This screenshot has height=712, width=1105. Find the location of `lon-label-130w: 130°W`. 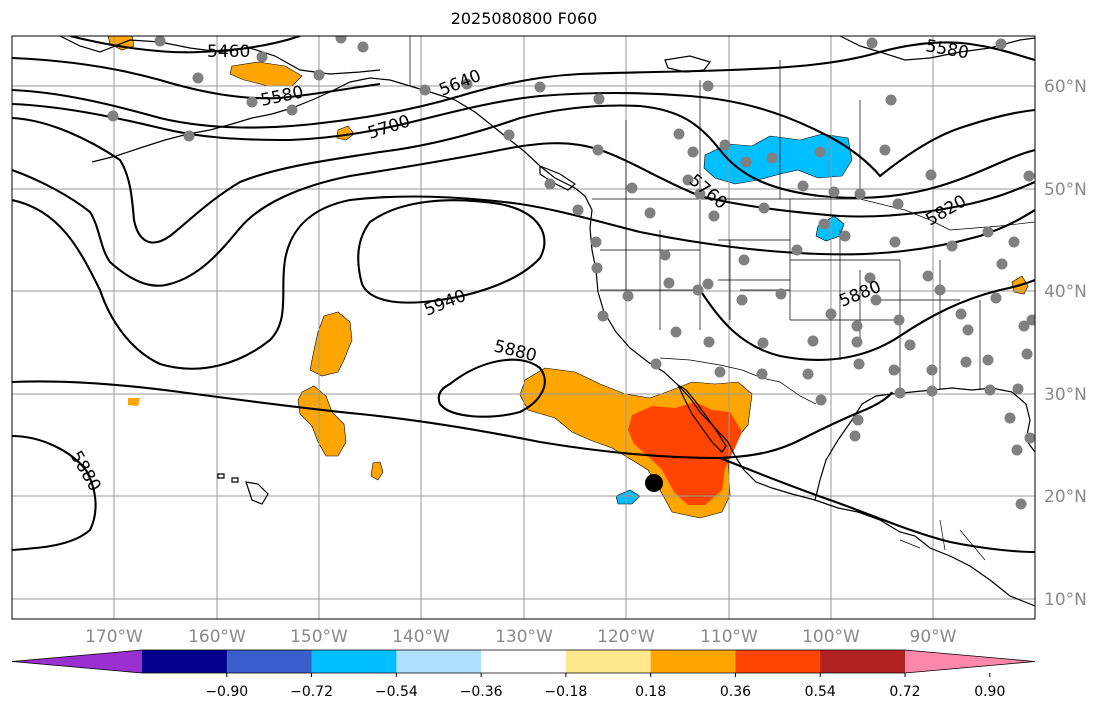

lon-label-130w: 130°W is located at coordinates (524, 637).